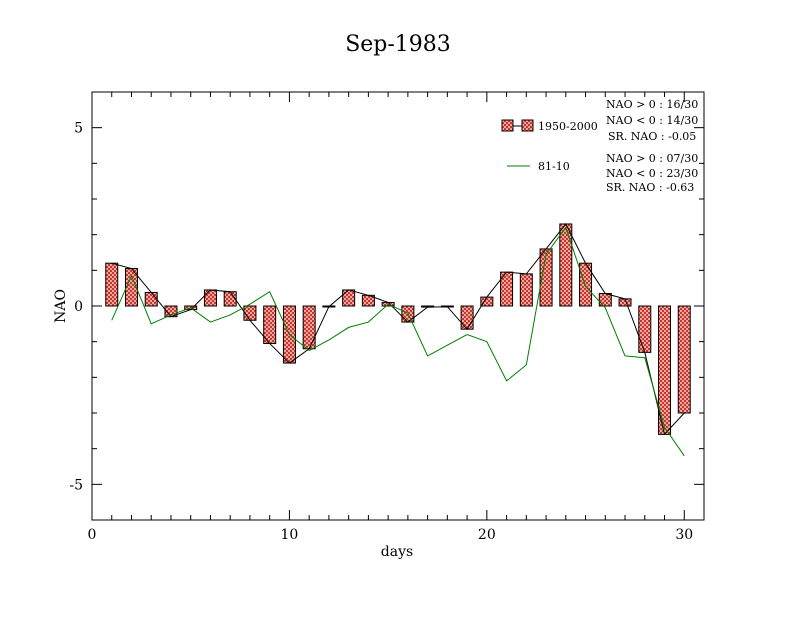 The width and height of the screenshot is (792, 617). I want to click on stat-8110-positive: NAO > 0 : 07/30, so click(652, 158).